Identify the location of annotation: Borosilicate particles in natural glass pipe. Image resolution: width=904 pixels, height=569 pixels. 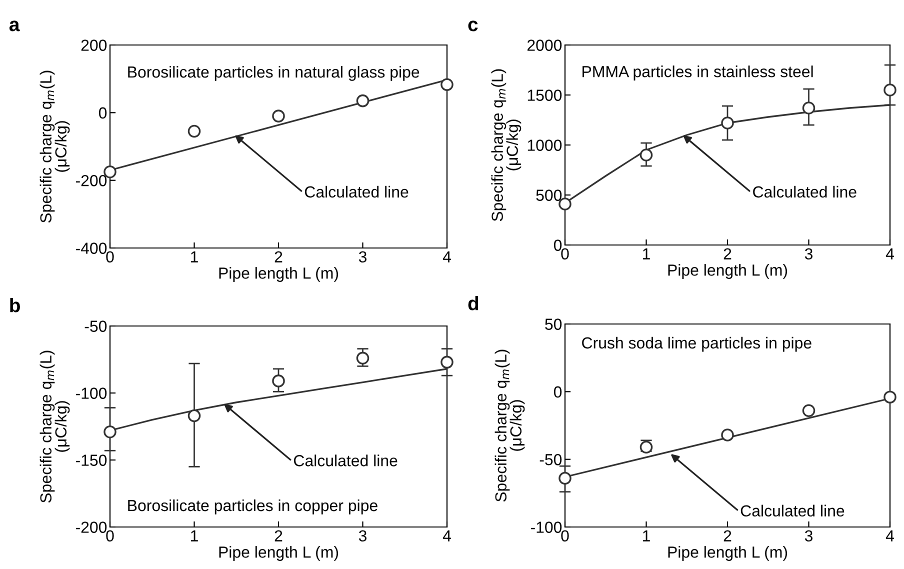
(274, 73).